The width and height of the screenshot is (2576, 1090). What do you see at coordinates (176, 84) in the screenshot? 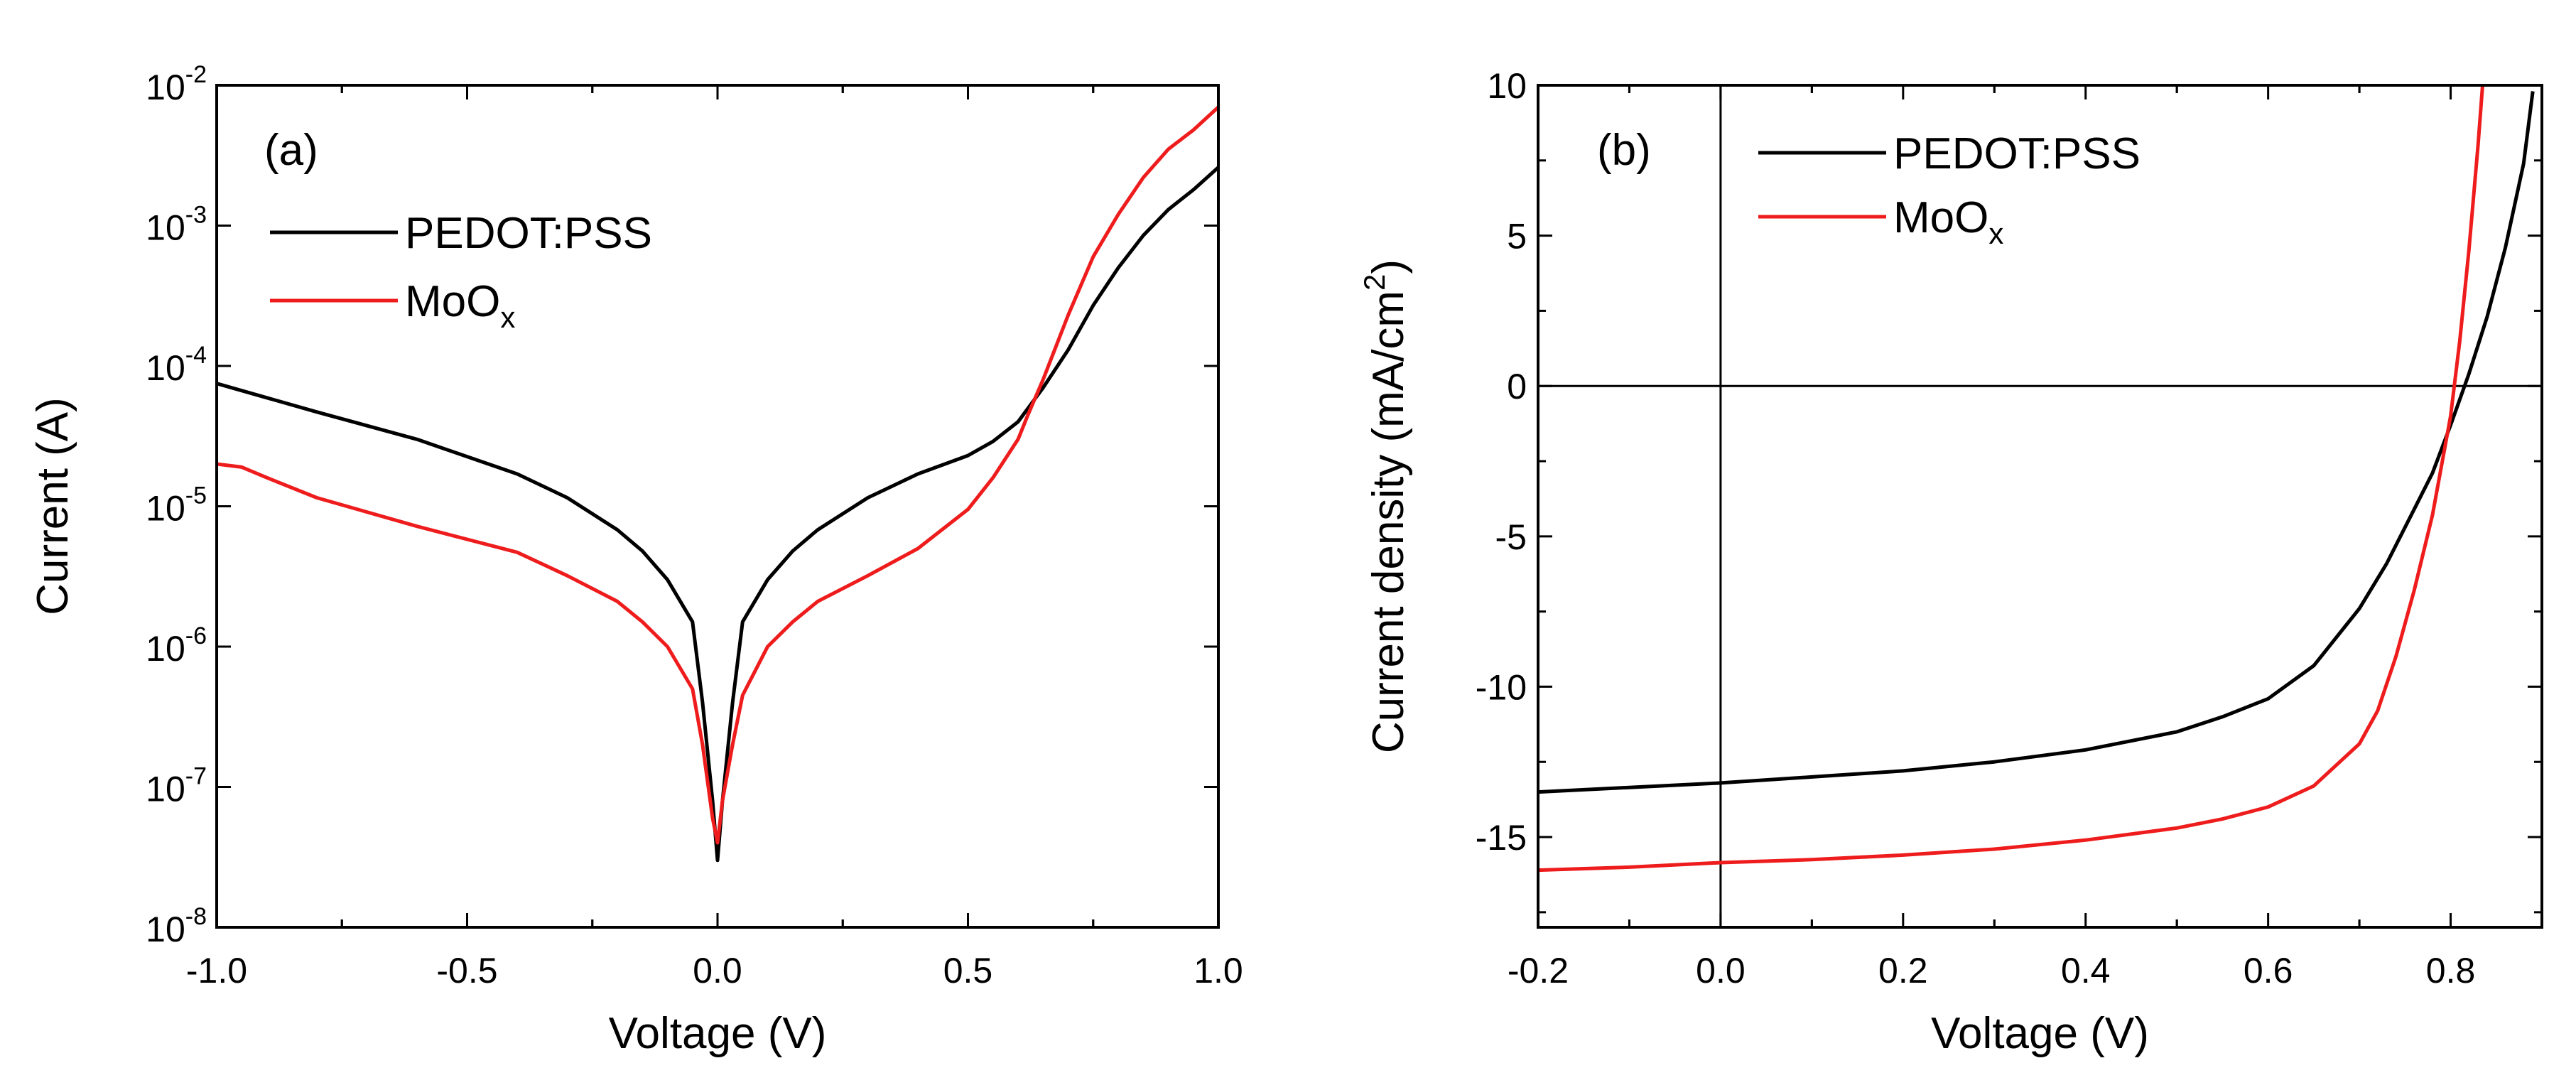
I see `y-tick-label: 10⁻²` at bounding box center [176, 84].